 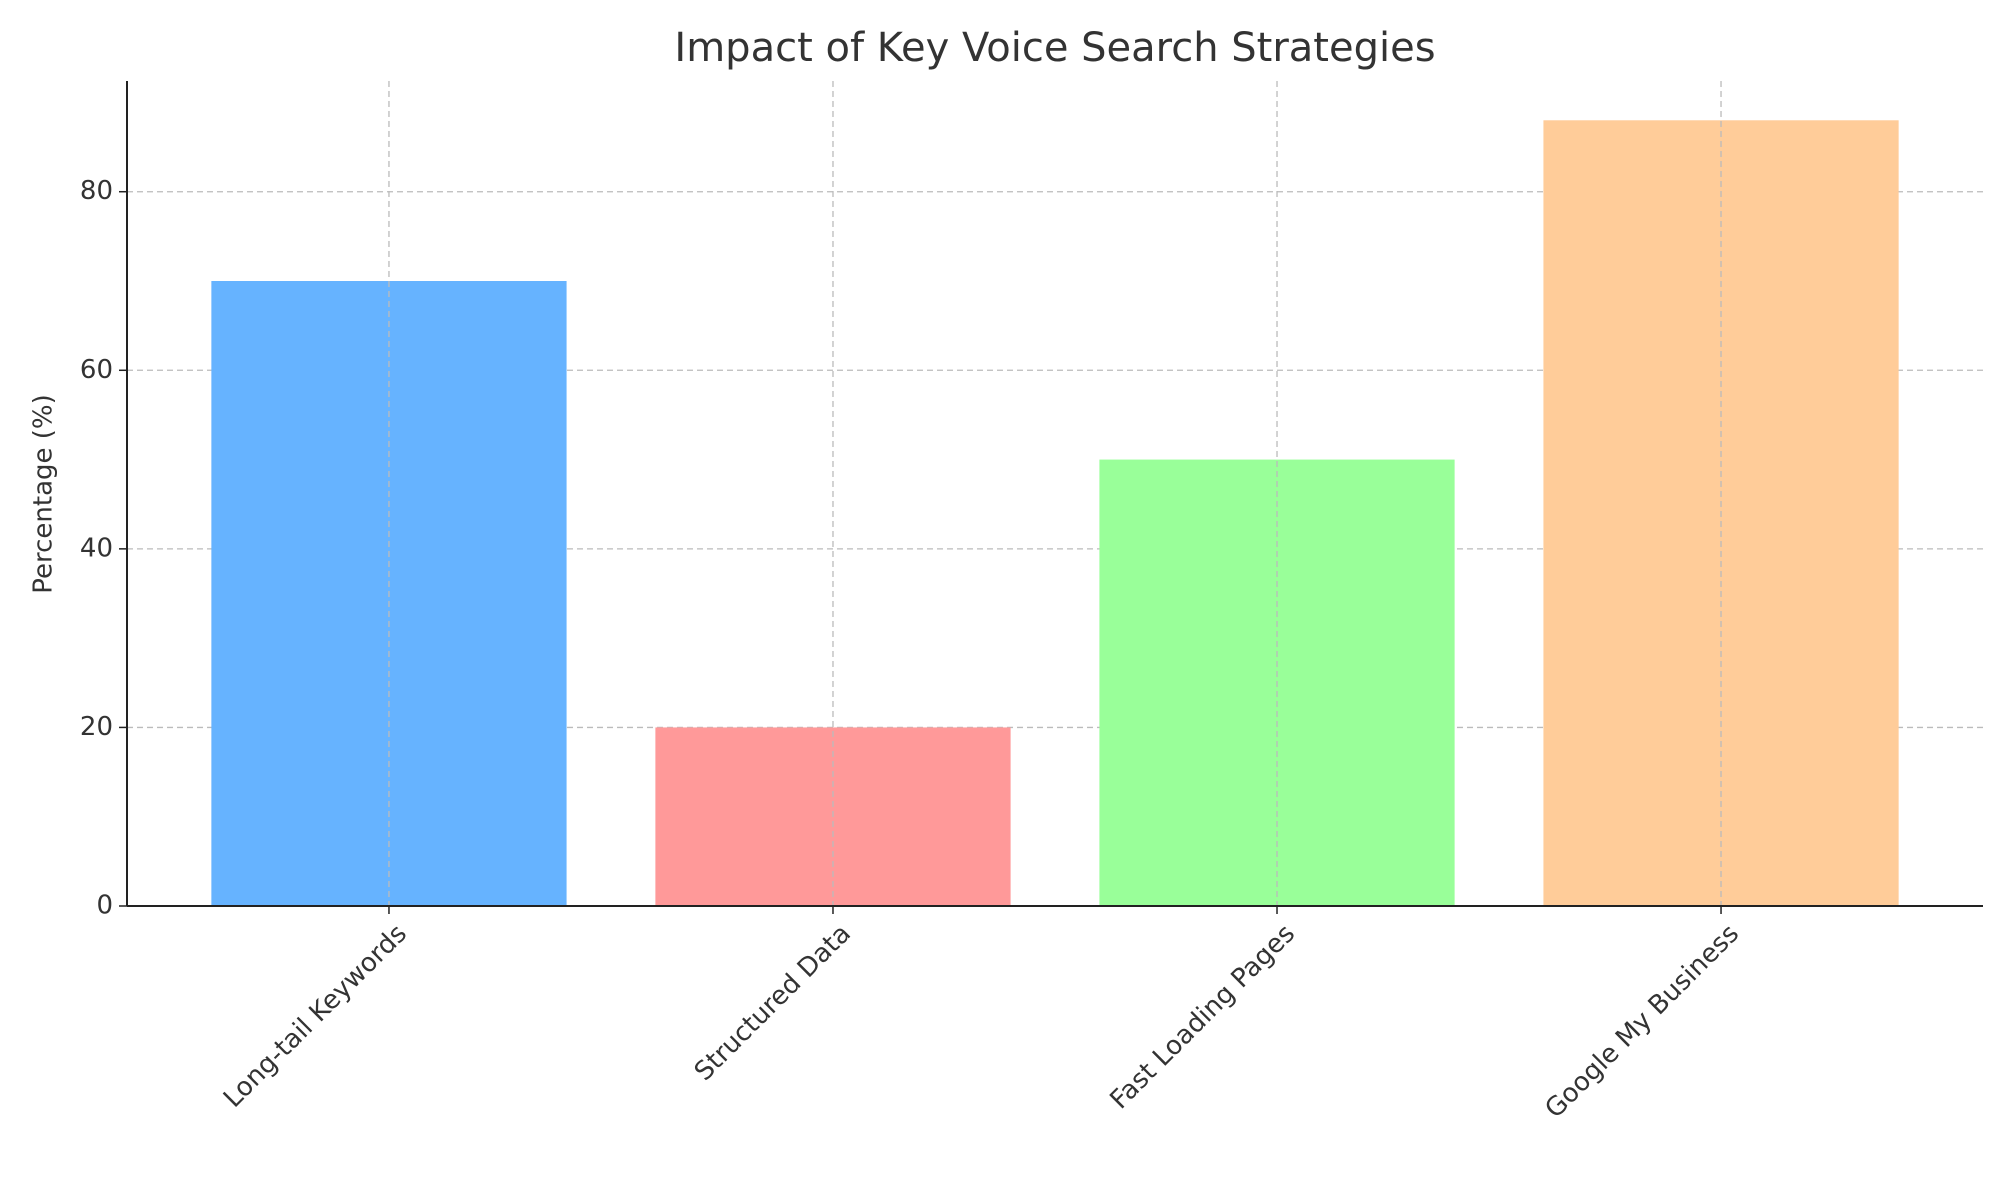 I want to click on x-tick-label: Long-tail Keywords, so click(x=315, y=1016).